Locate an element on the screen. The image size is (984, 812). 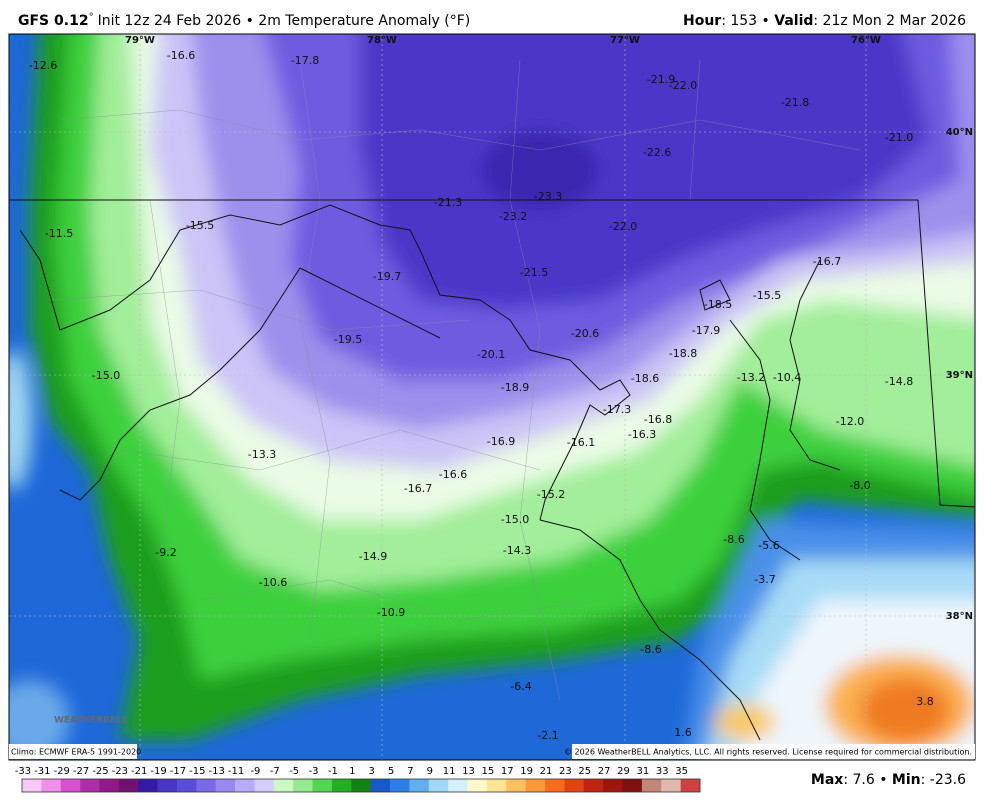
colorbar-frame is located at coordinates (361, 785).